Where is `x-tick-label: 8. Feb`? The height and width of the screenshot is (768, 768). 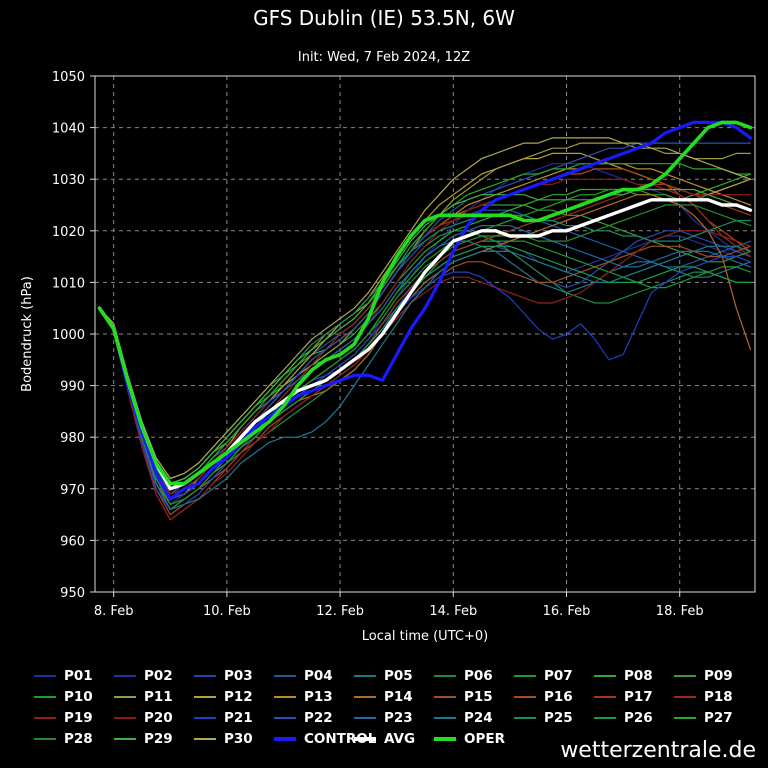
x-tick-label: 8. Feb is located at coordinates (114, 611).